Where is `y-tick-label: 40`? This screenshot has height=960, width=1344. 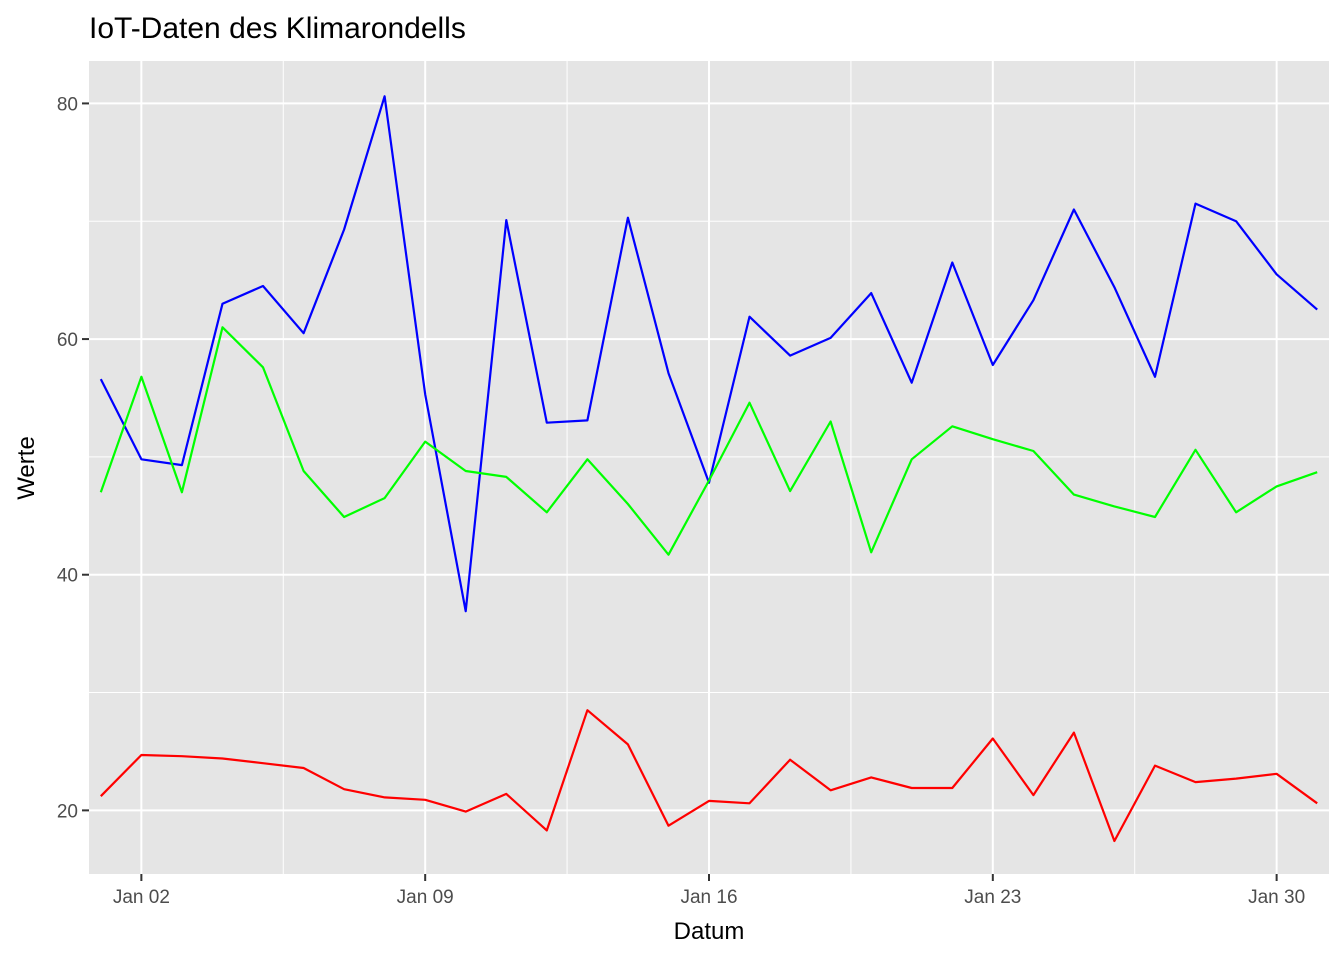 y-tick-label: 40 is located at coordinates (67, 576).